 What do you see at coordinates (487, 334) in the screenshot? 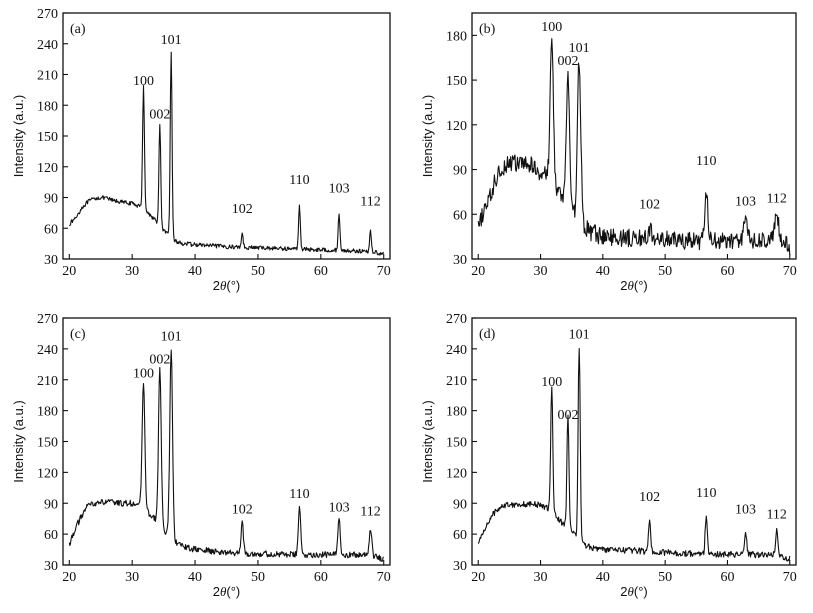
I see `panel-tag: (d)` at bounding box center [487, 334].